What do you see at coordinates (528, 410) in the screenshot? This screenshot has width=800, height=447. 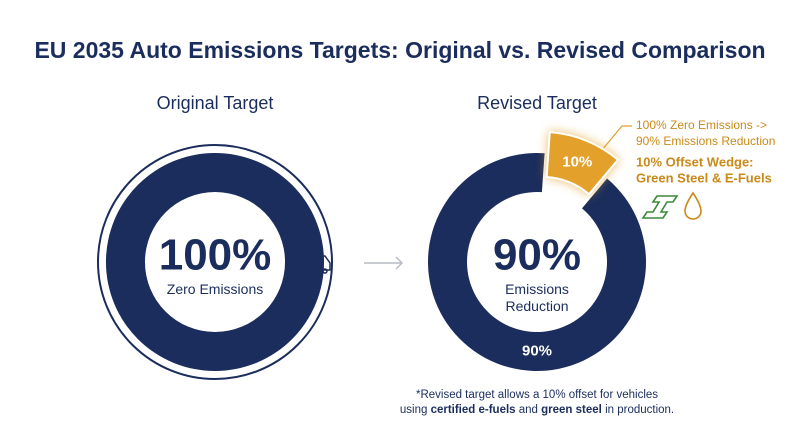 I see `footnote-text: and` at bounding box center [528, 410].